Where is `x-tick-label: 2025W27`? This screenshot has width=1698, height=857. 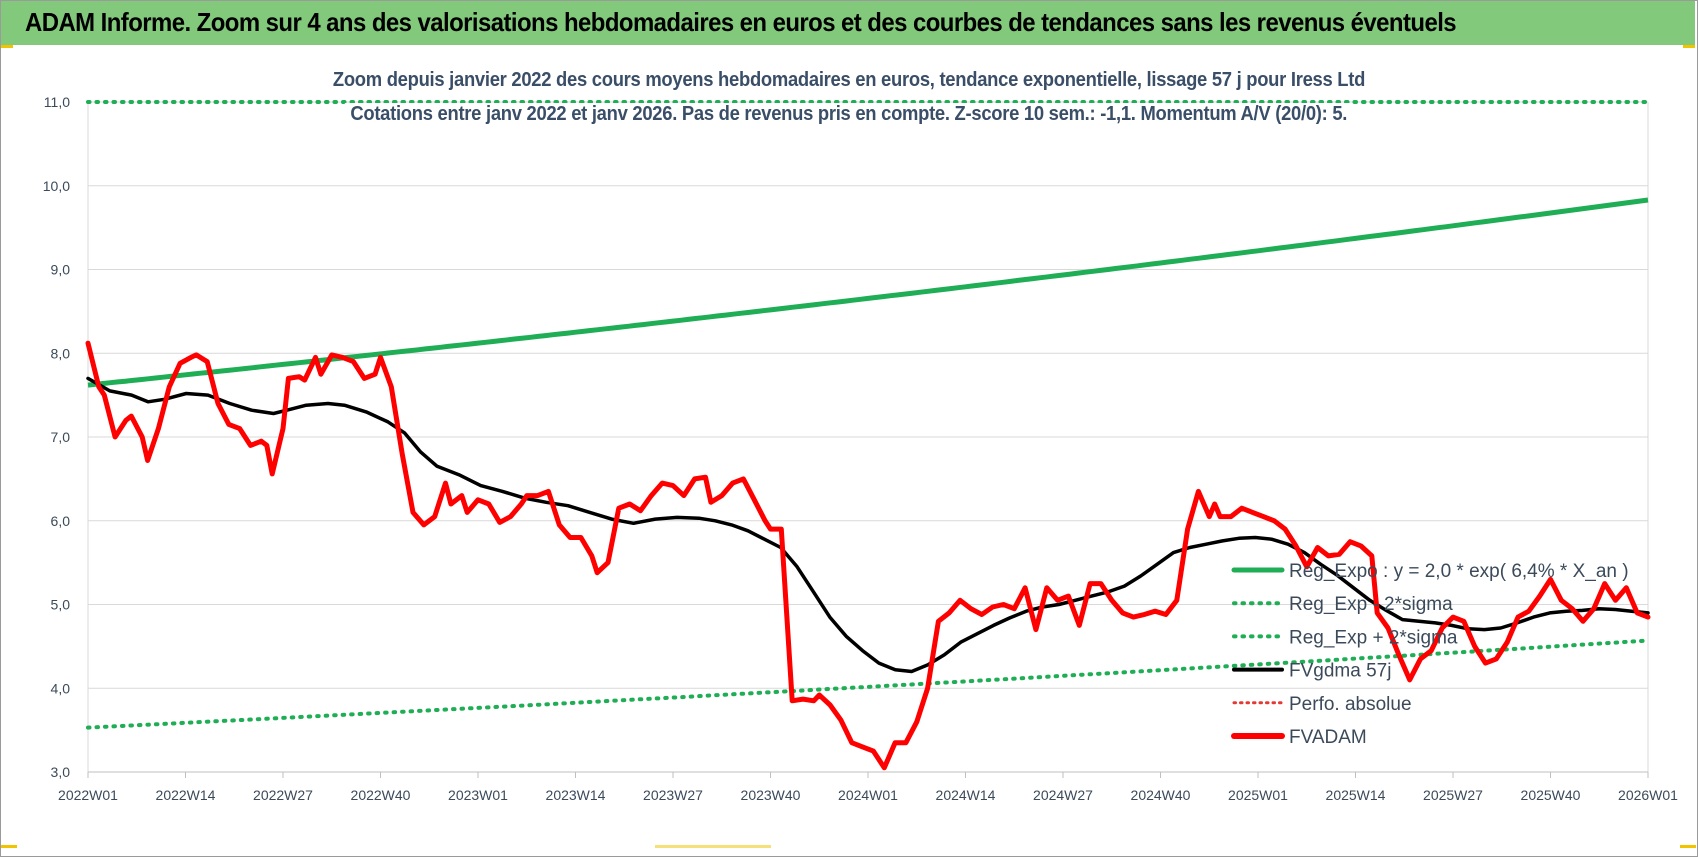 x-tick-label: 2025W27 is located at coordinates (1453, 795).